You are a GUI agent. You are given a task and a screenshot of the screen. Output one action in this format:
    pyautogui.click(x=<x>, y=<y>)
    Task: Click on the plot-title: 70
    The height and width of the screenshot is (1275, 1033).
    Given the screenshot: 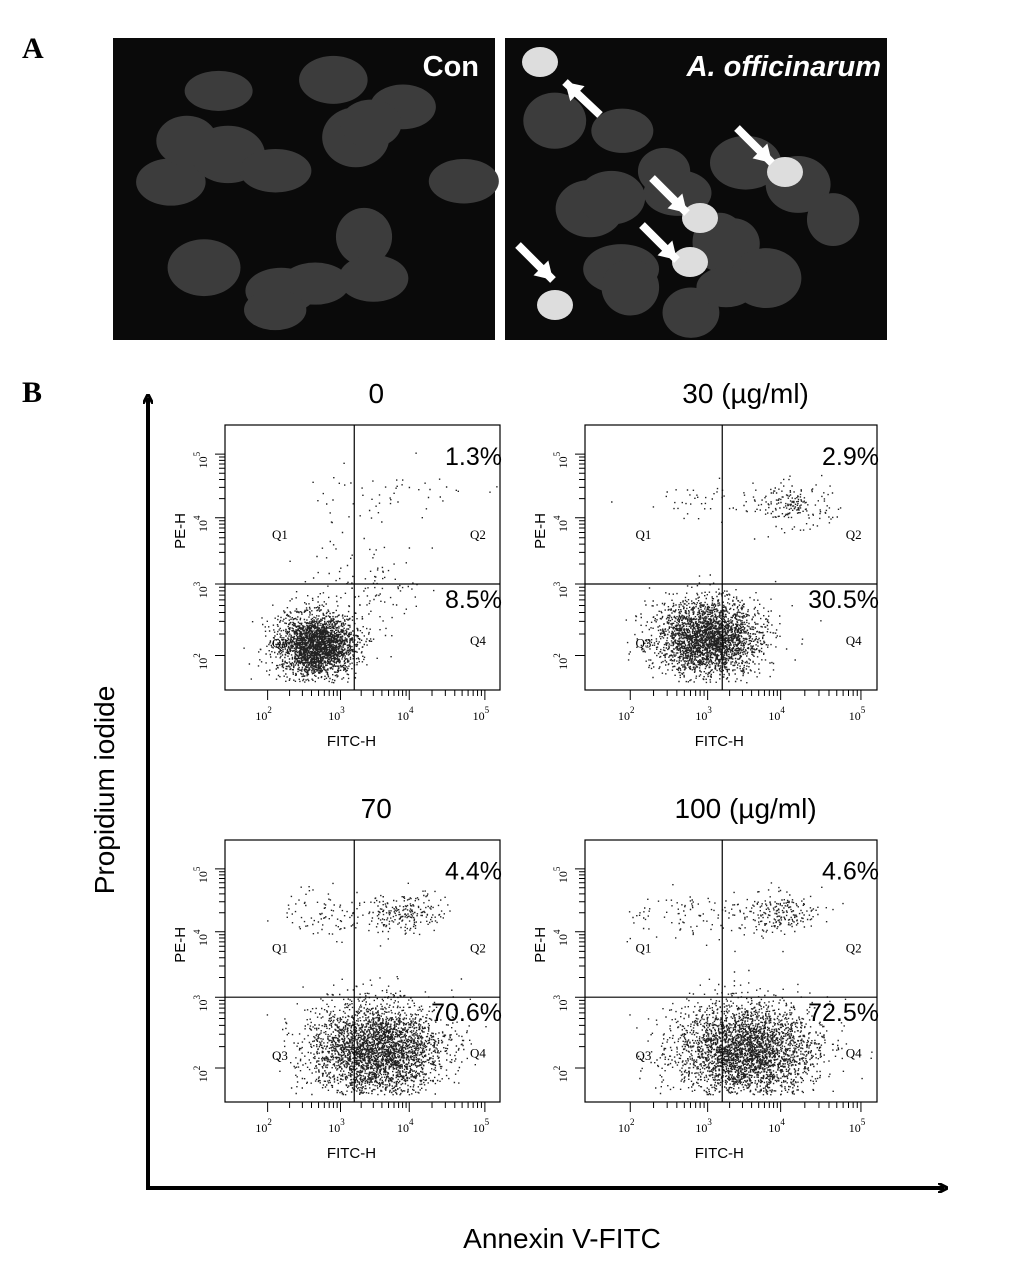 What is the action you would take?
    pyautogui.click(x=376, y=808)
    